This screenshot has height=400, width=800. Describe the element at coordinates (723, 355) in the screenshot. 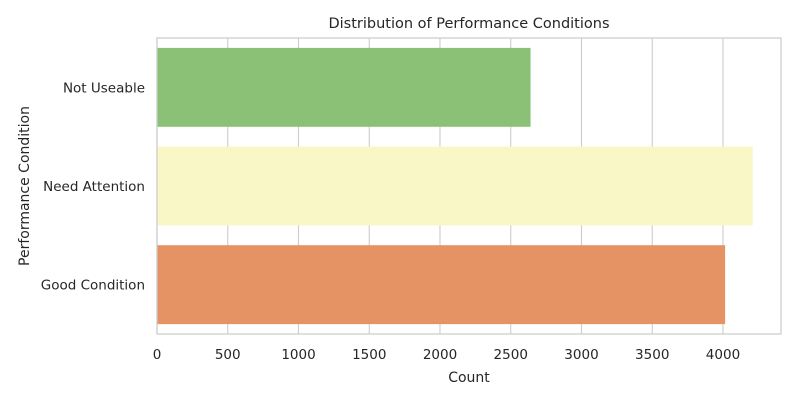

I see `x-tick-label: 4000` at that location.